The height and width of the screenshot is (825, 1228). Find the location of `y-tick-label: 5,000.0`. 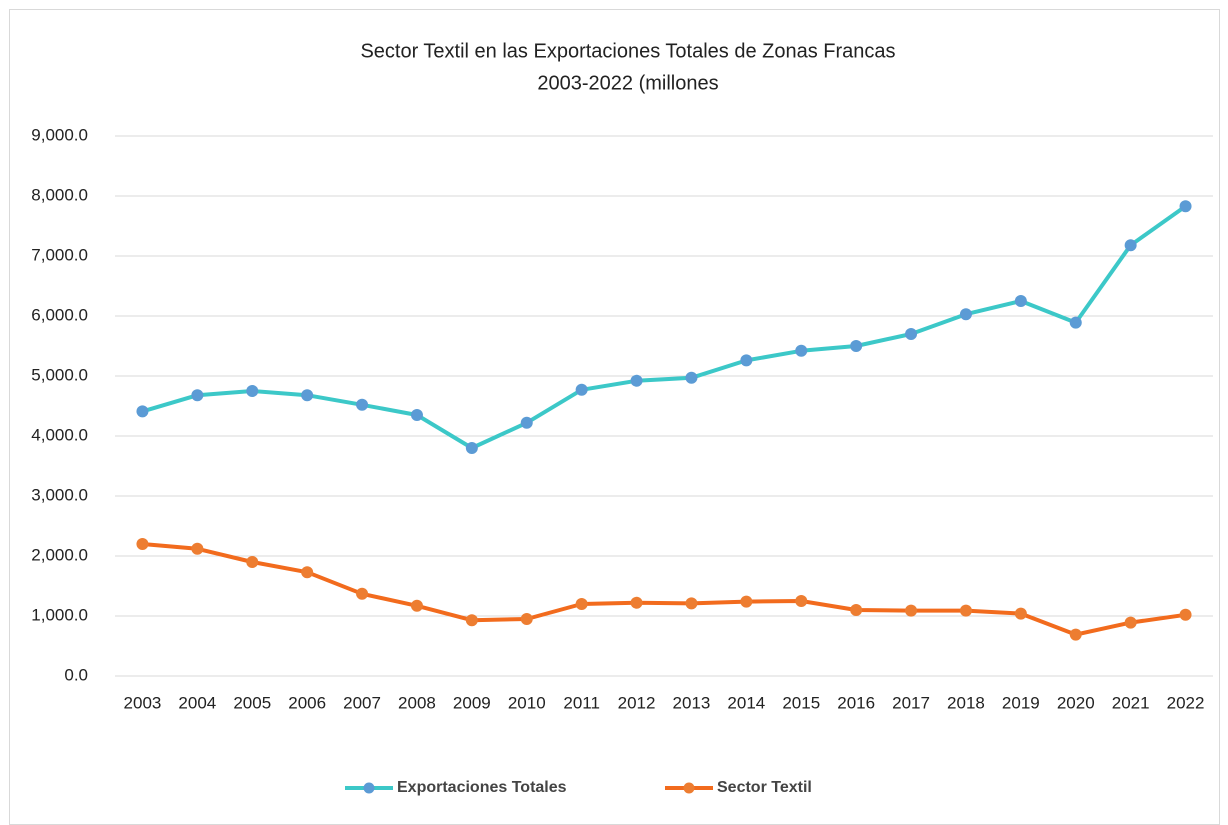

y-tick-label: 5,000.0 is located at coordinates (59, 374).